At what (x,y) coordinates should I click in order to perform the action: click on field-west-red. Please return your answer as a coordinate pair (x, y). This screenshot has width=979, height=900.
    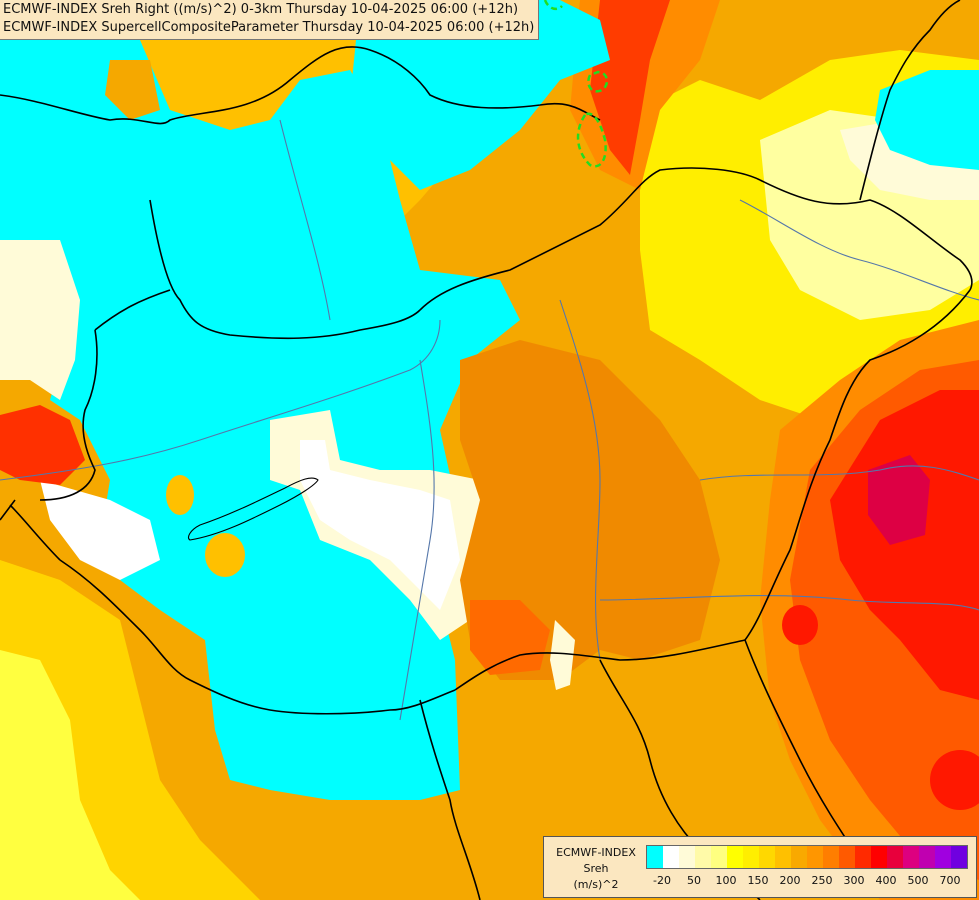
    Looking at the image, I should click on (42, 445).